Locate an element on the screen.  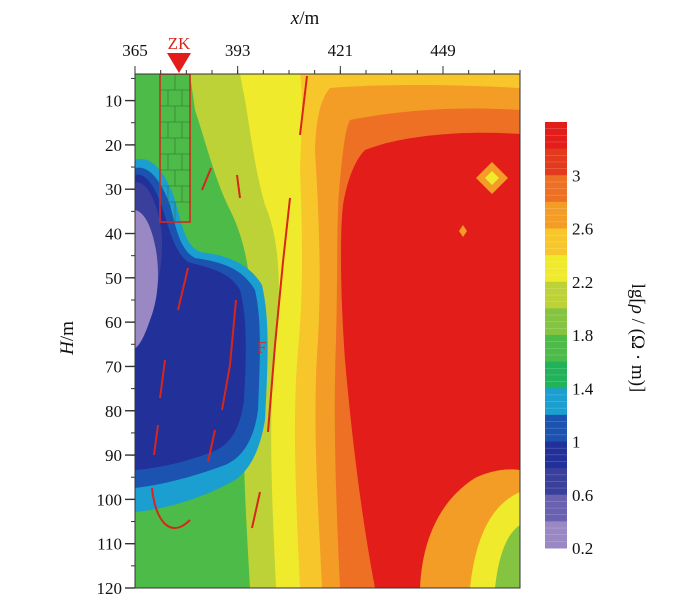
y-tick-label: 70 is located at coordinates (113, 366).